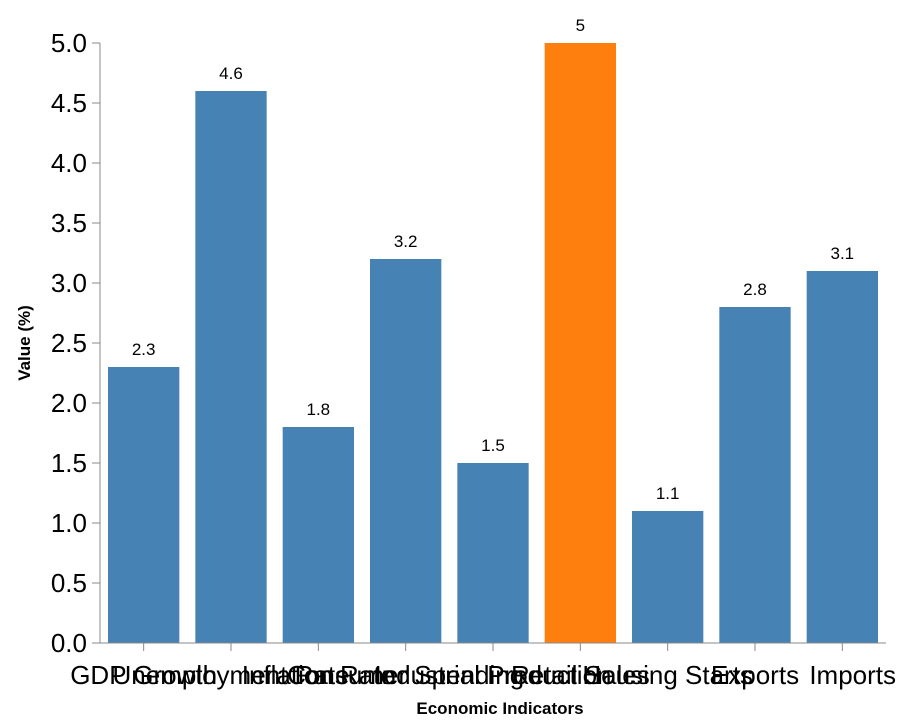 The width and height of the screenshot is (910, 728). I want to click on bar-value-label: 3.2, so click(406, 241).